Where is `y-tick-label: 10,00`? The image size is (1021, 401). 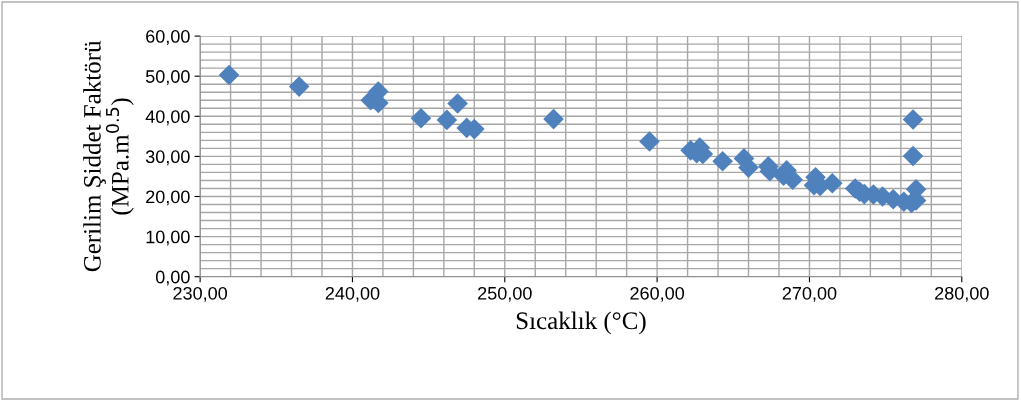
y-tick-label: 10,00 is located at coordinates (168, 238).